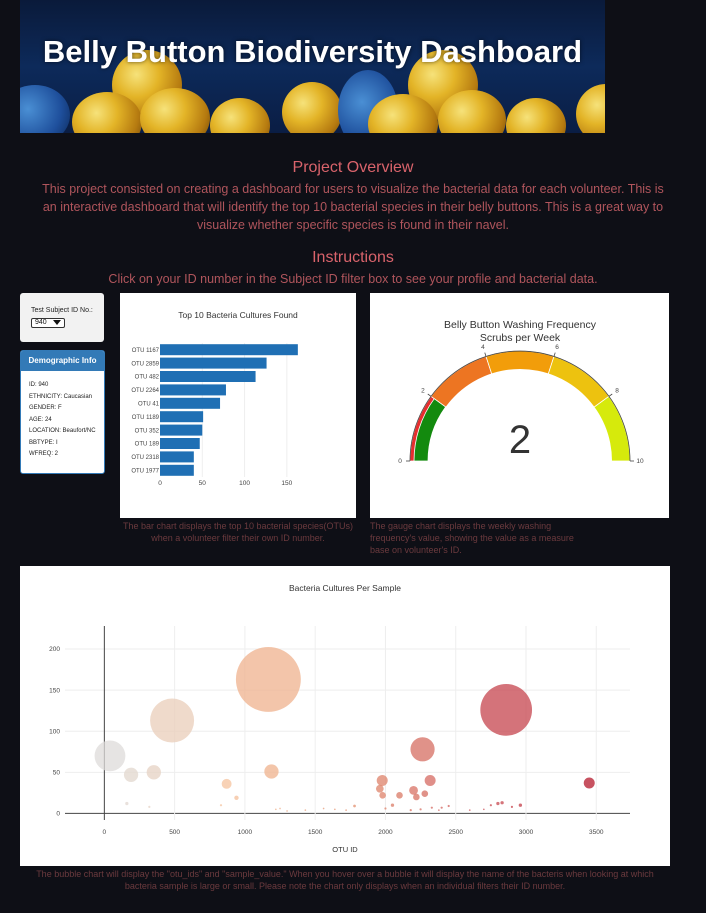 This screenshot has width=706, height=913. What do you see at coordinates (245, 832) in the screenshot?
I see `bubble-x-tick-label: 1000` at bounding box center [245, 832].